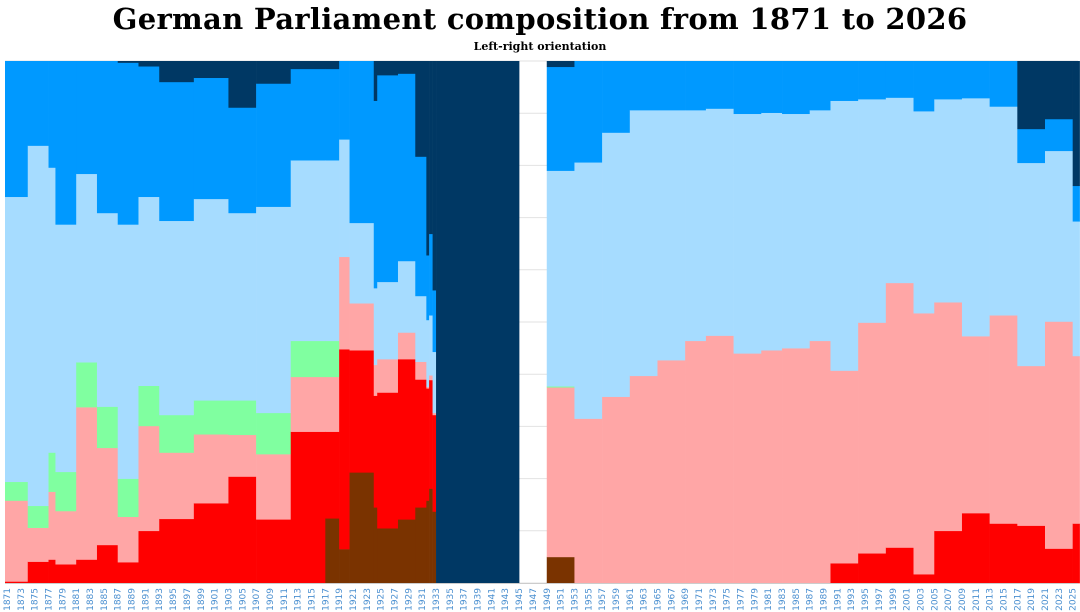  I want to click on x-tick-label: 2013, so click(991, 599).